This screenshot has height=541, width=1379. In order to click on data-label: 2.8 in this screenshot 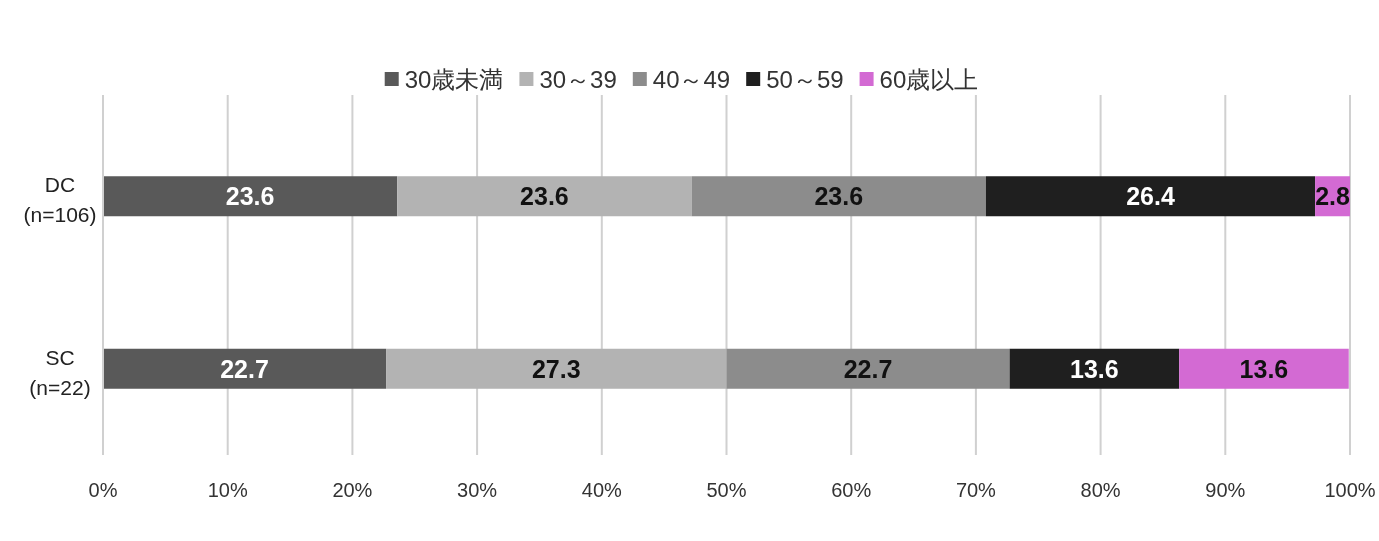, I will do `click(1333, 196)`.